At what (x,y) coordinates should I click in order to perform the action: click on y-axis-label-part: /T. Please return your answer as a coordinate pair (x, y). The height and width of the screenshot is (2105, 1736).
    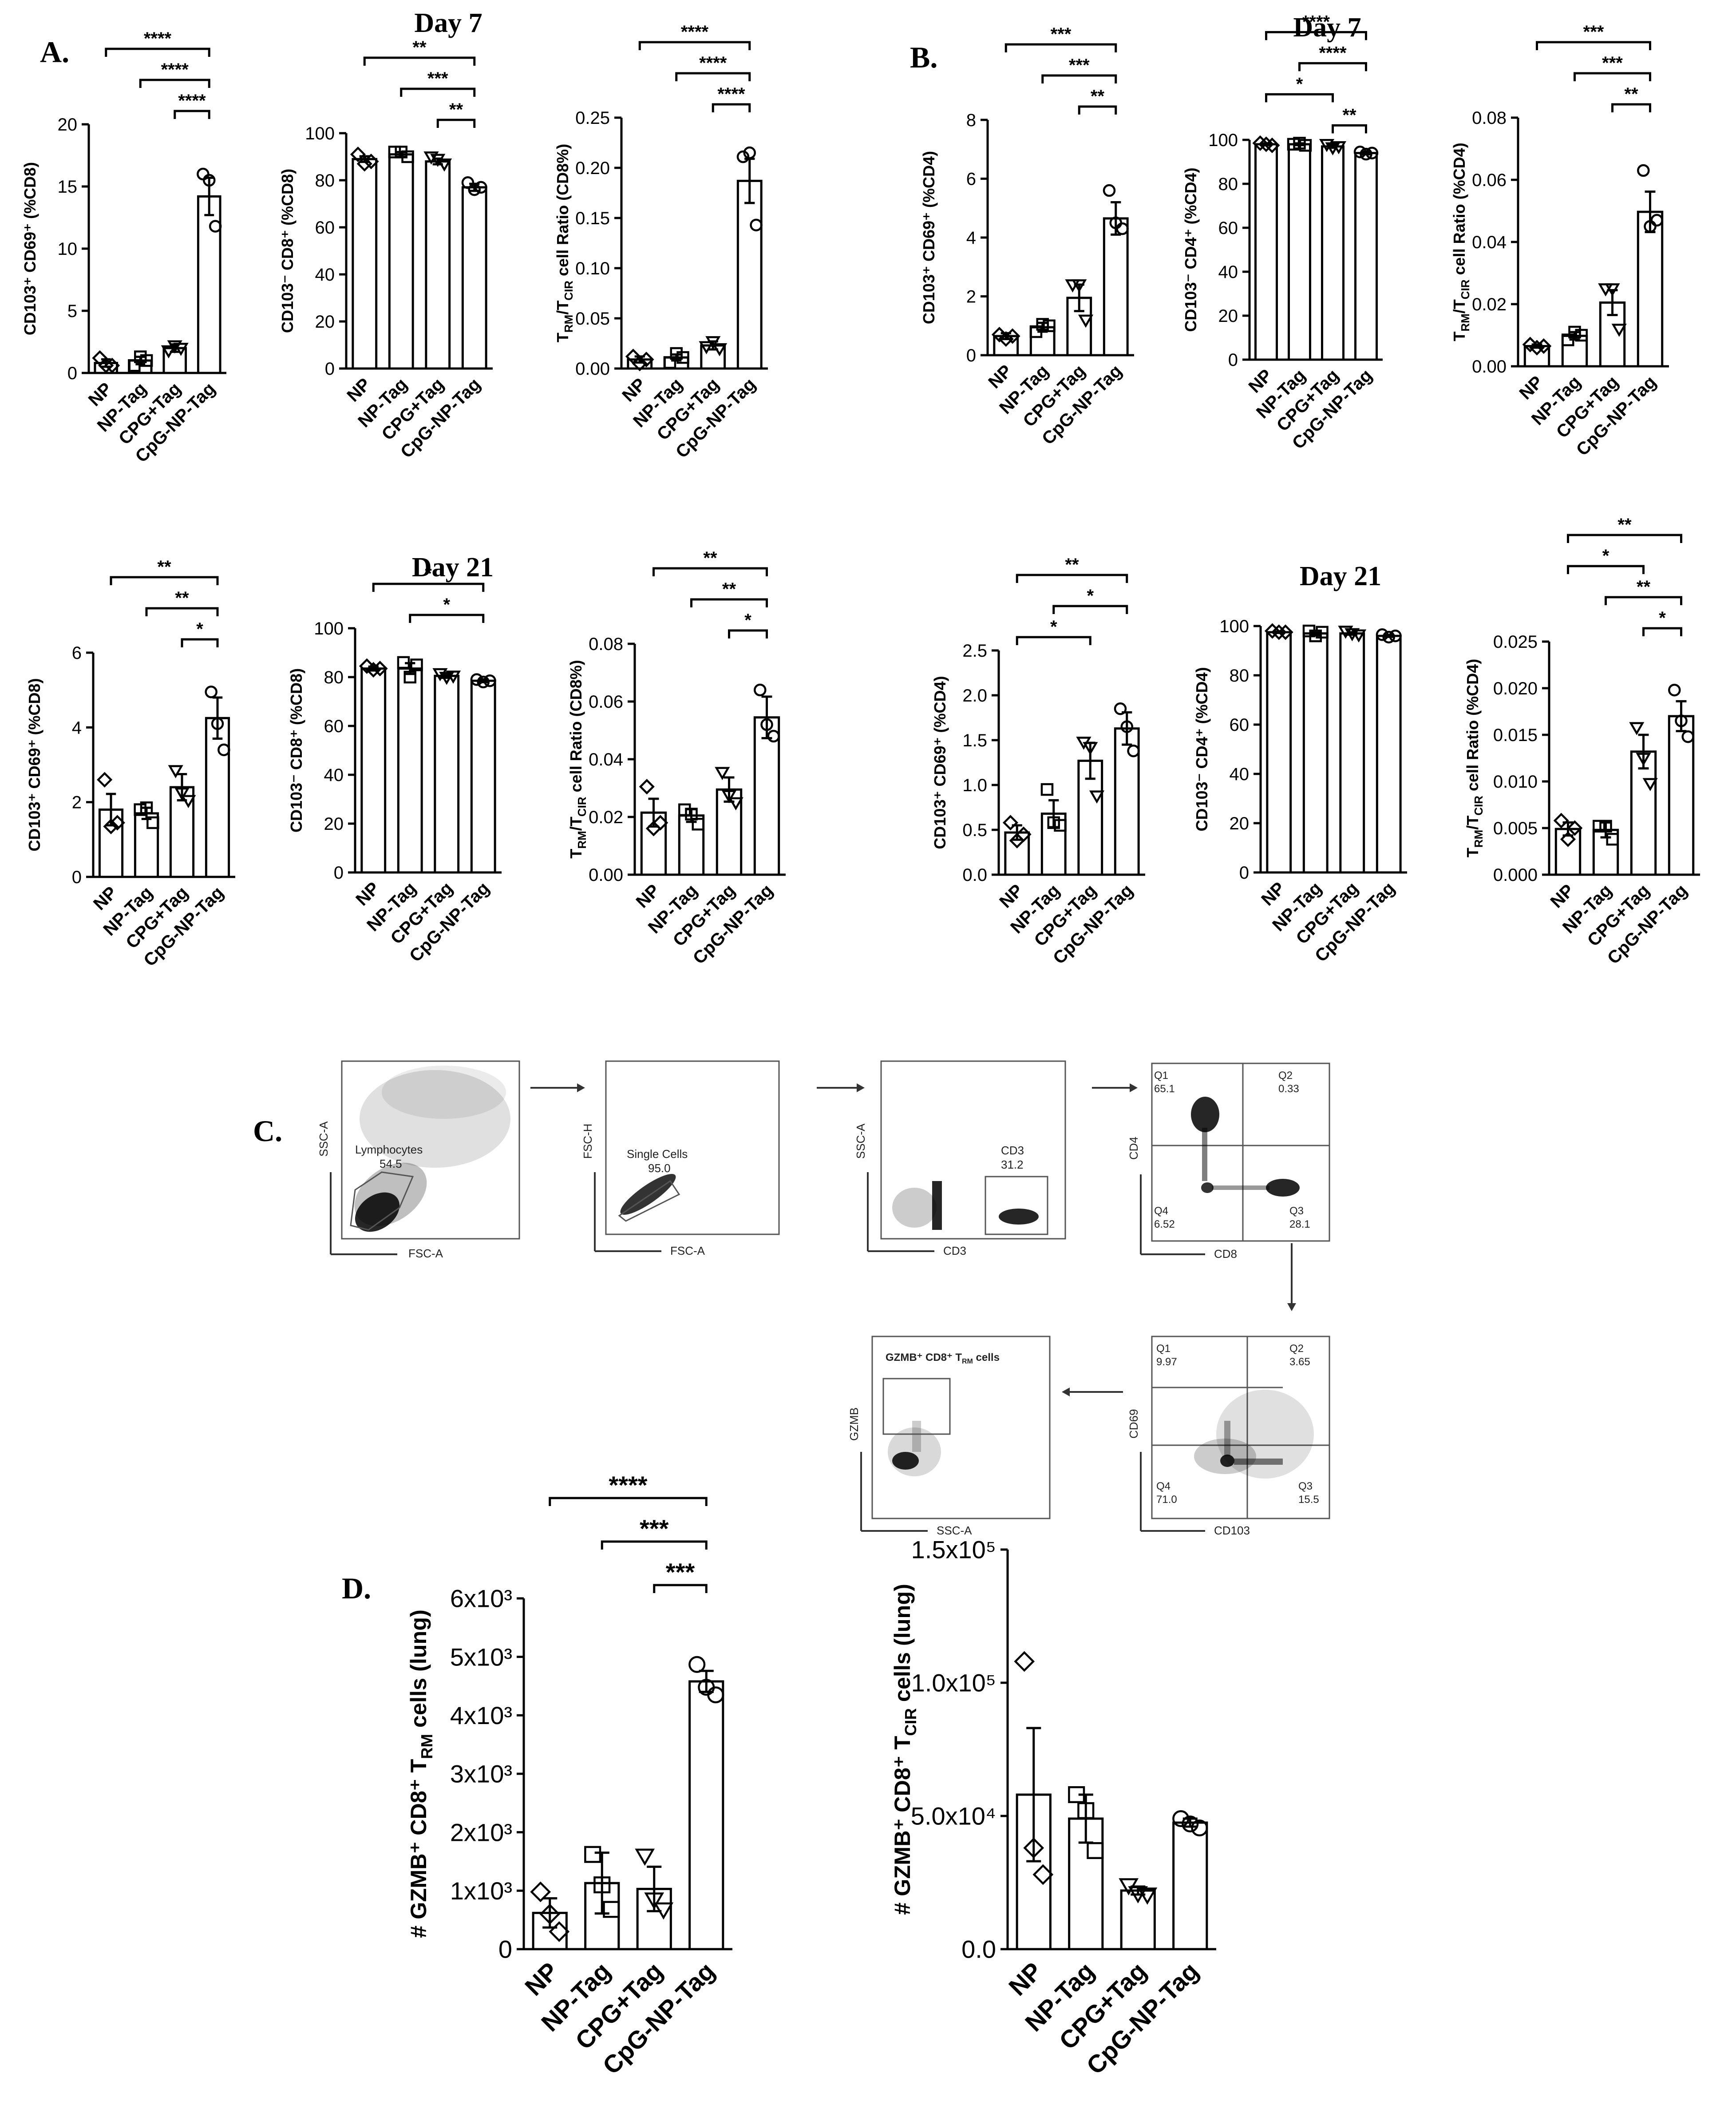
    Looking at the image, I should click on (1472, 823).